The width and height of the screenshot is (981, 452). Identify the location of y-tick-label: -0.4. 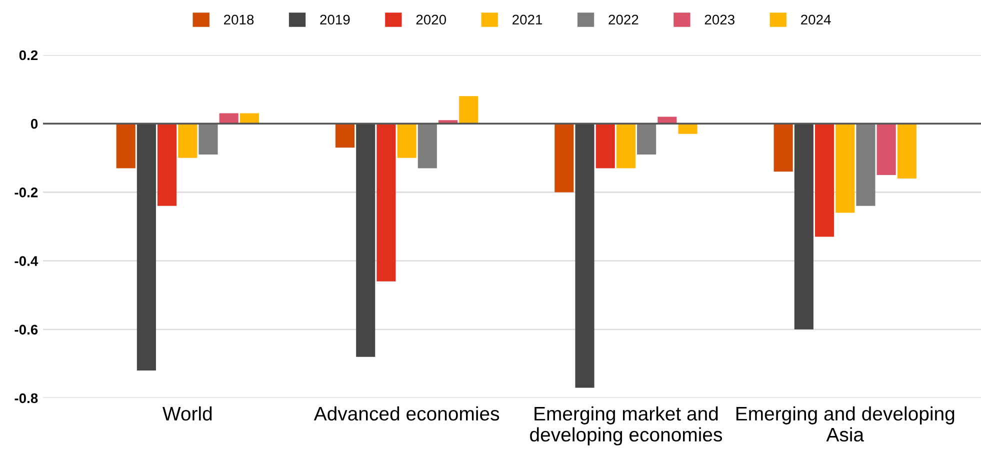
(26, 261).